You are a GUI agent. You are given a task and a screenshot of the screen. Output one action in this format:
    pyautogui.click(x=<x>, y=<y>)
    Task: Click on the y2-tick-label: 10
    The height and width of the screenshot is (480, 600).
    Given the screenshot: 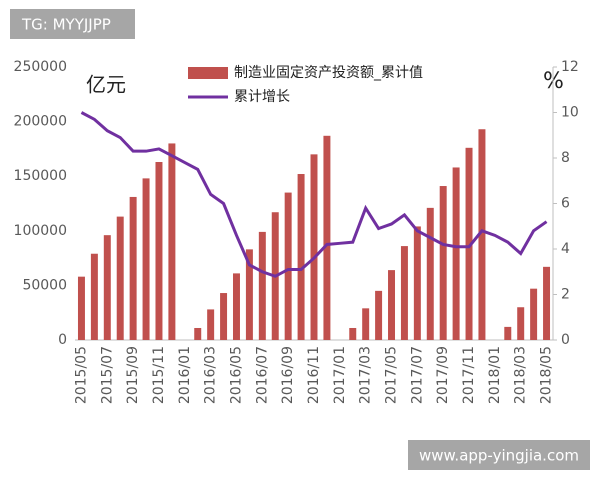 What is the action you would take?
    pyautogui.click(x=570, y=113)
    